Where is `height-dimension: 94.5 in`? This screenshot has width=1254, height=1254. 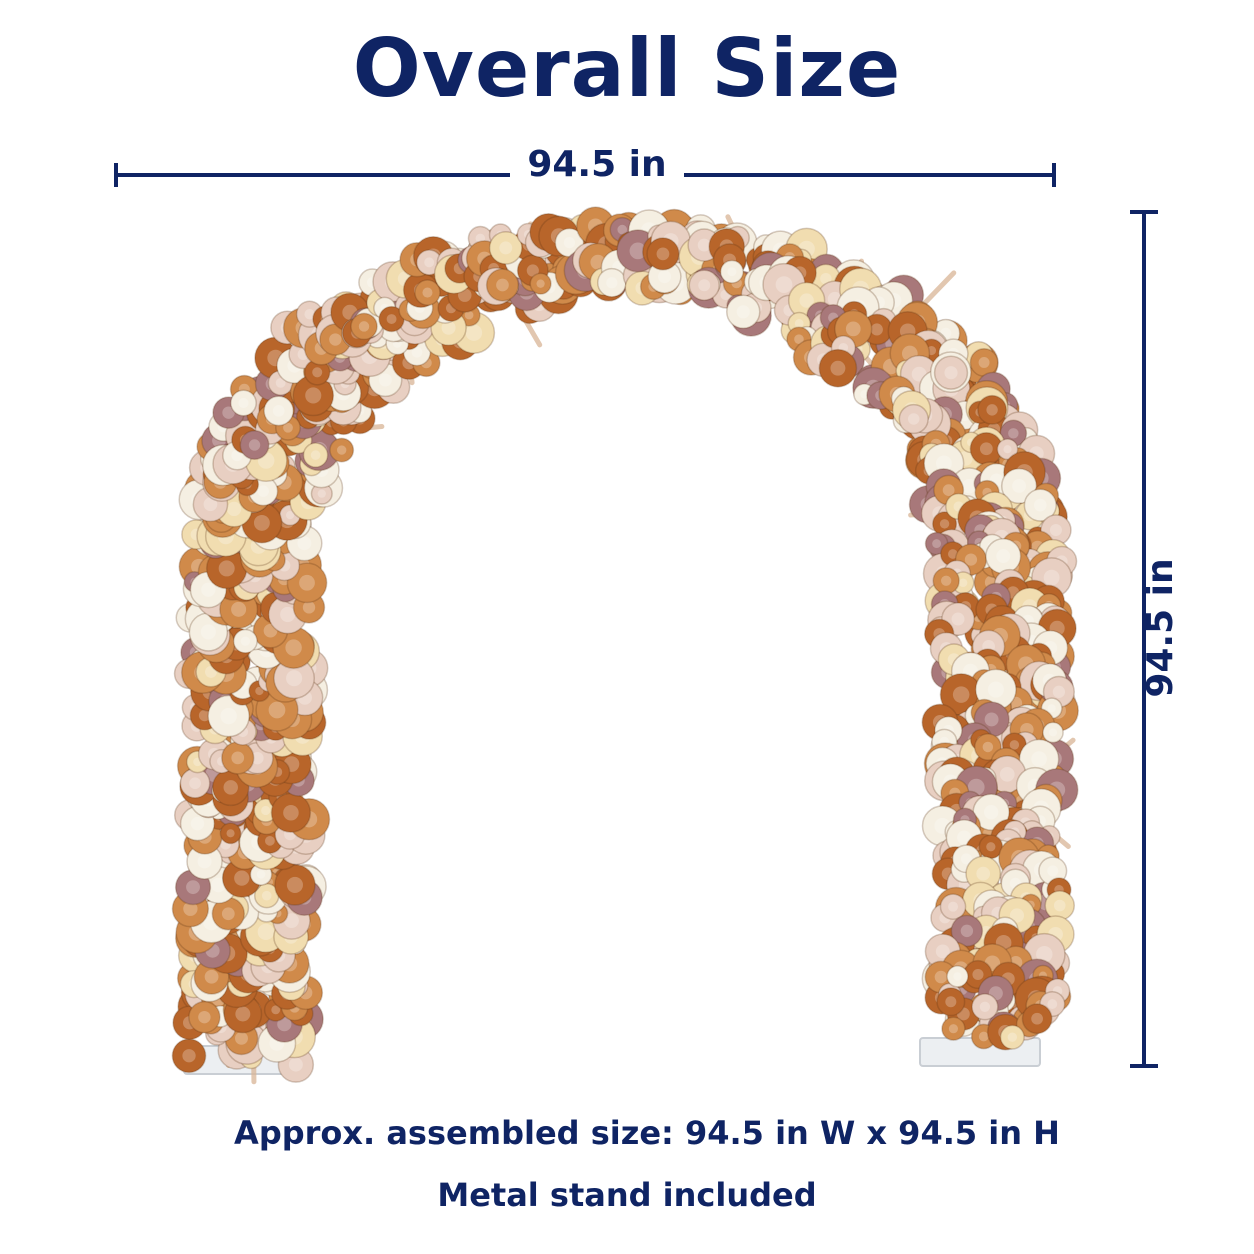 height-dimension: 94.5 in is located at coordinates (1164, 639).